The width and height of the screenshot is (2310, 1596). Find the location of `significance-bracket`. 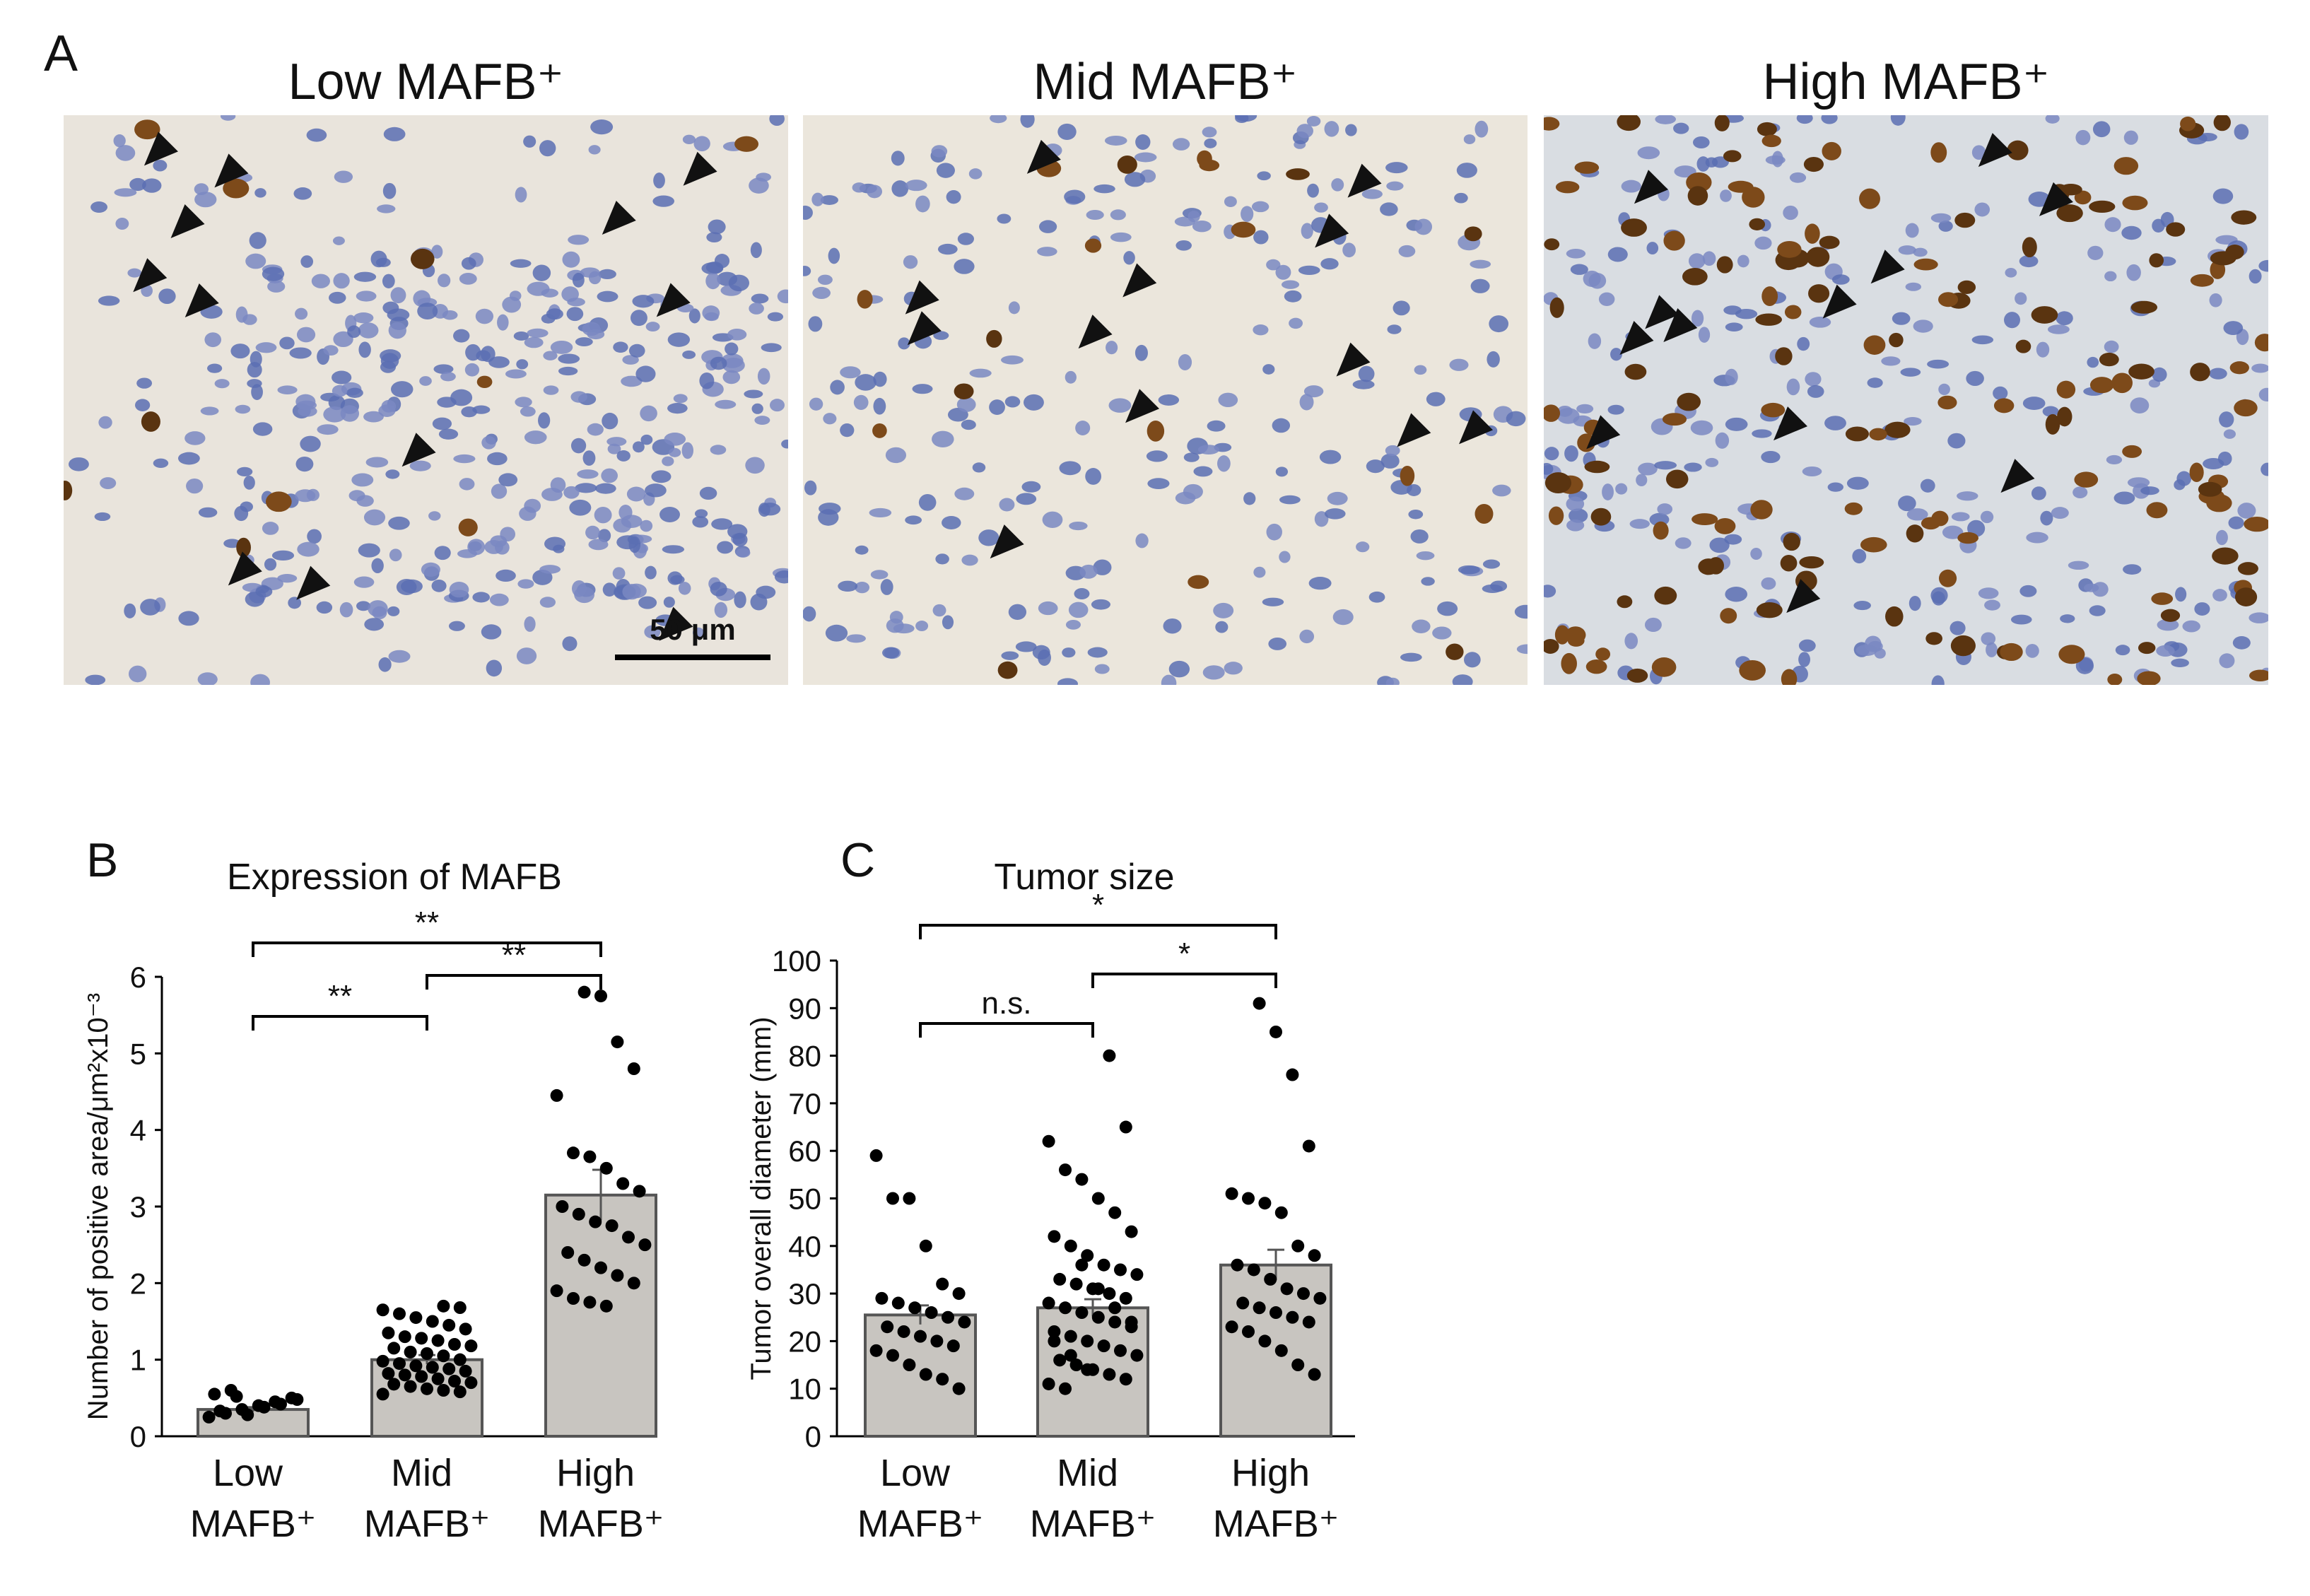

significance-bracket is located at coordinates (1184, 980).